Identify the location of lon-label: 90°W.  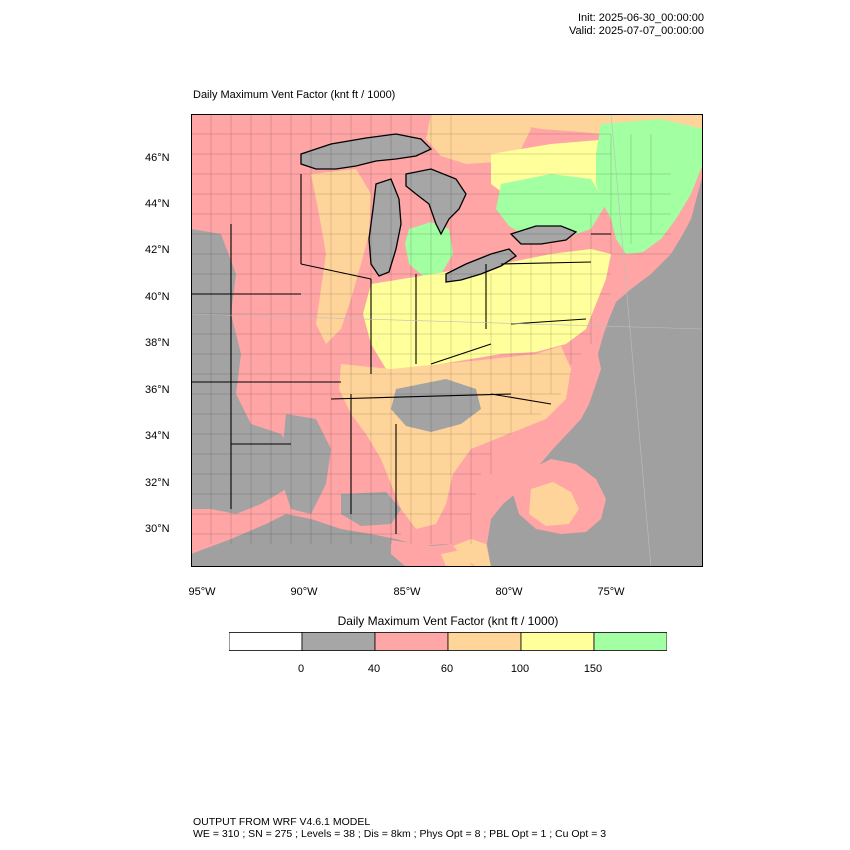
(304, 592).